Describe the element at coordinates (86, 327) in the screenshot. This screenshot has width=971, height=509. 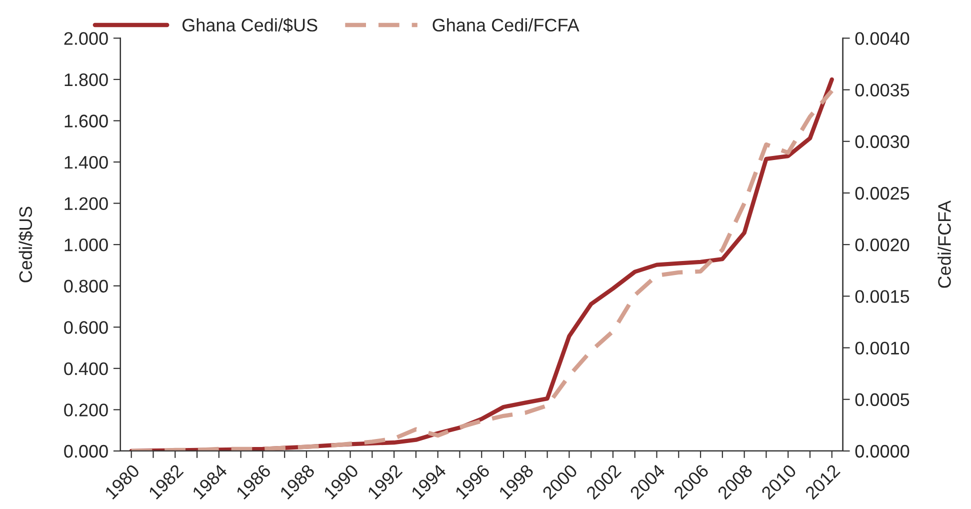
I see `y-tick-label: 0.600` at that location.